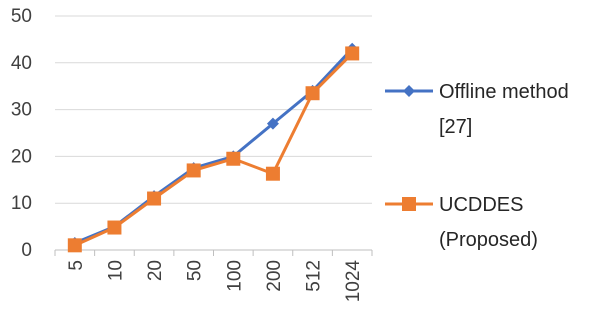 This screenshot has width=606, height=323. Describe the element at coordinates (213, 276) in the screenshot. I see `x-axis: 5 10 20 50 100 200 512 1024` at that location.